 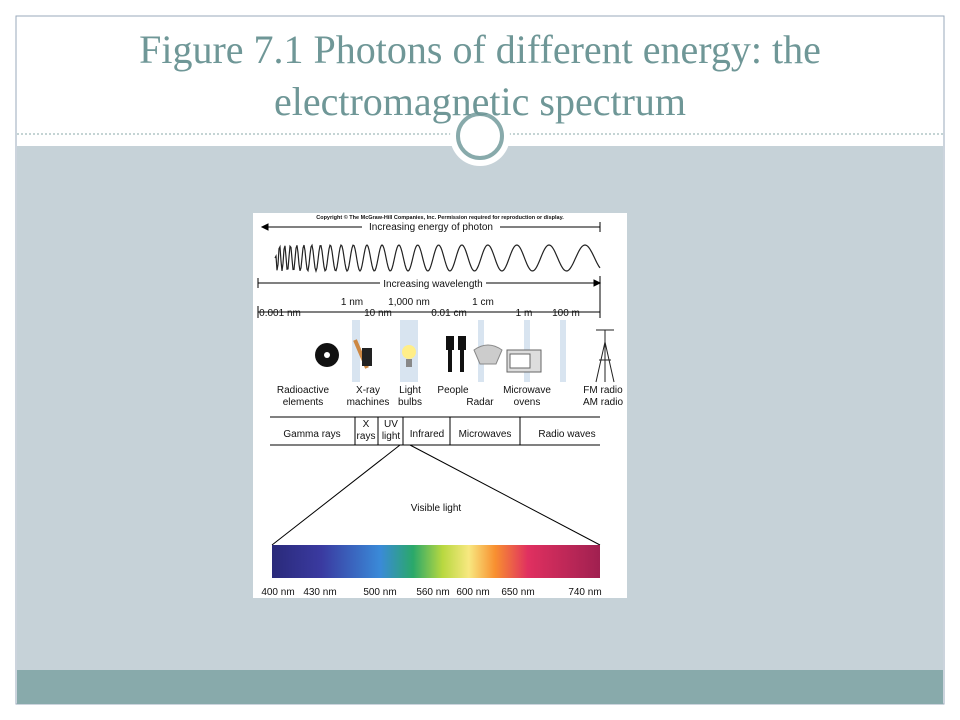 What do you see at coordinates (378, 313) in the screenshot?
I see `scale-label: 10 nm` at bounding box center [378, 313].